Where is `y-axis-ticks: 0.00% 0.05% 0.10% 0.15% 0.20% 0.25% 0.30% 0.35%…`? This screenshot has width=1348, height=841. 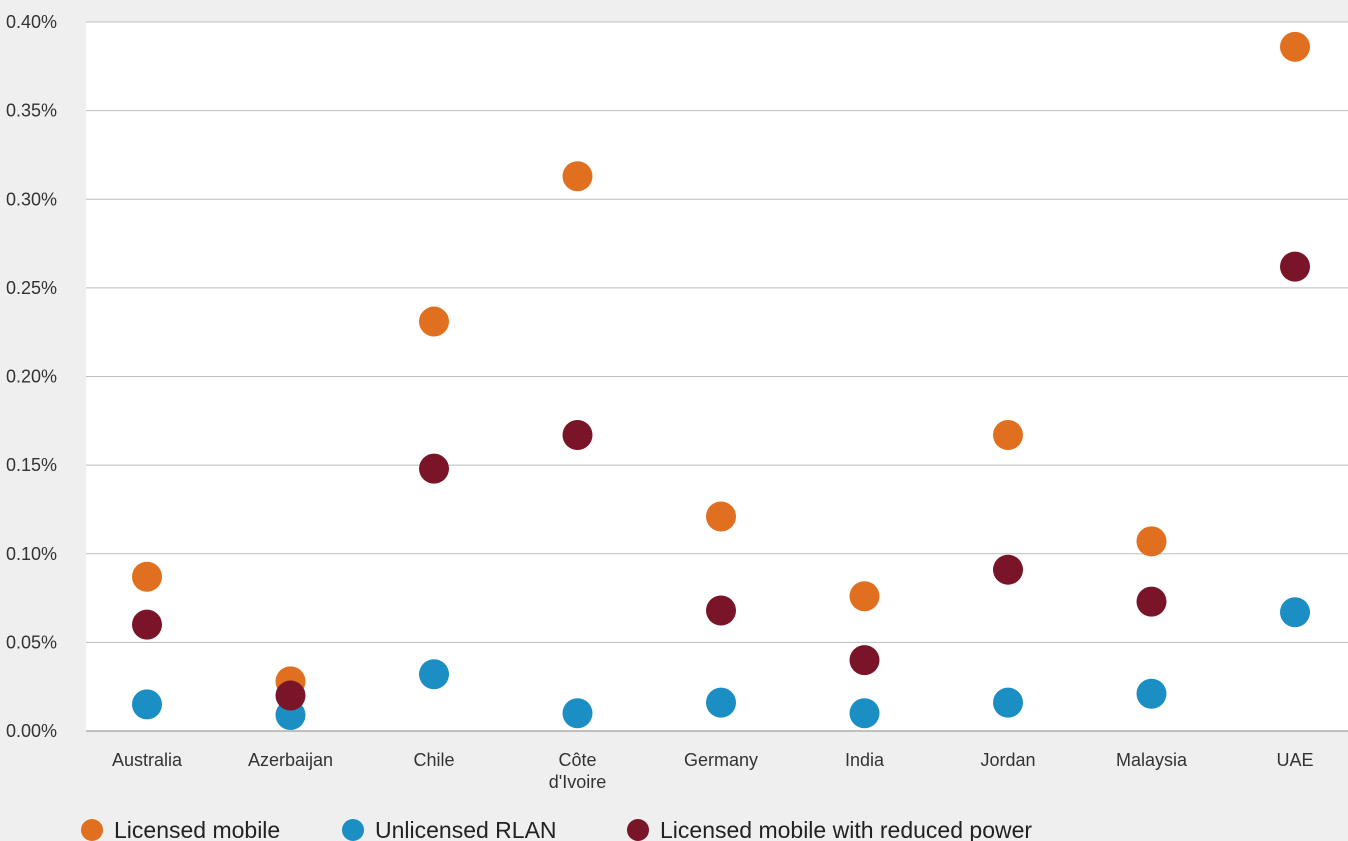 y-axis-ticks: 0.00% 0.05% 0.10% 0.15% 0.20% 0.25% 0.30% 0.35%… is located at coordinates (31, 376).